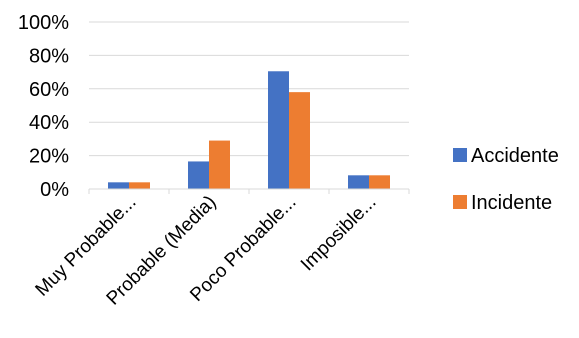  What do you see at coordinates (43, 23) in the screenshot?
I see `y-tick-label: 100%` at bounding box center [43, 23].